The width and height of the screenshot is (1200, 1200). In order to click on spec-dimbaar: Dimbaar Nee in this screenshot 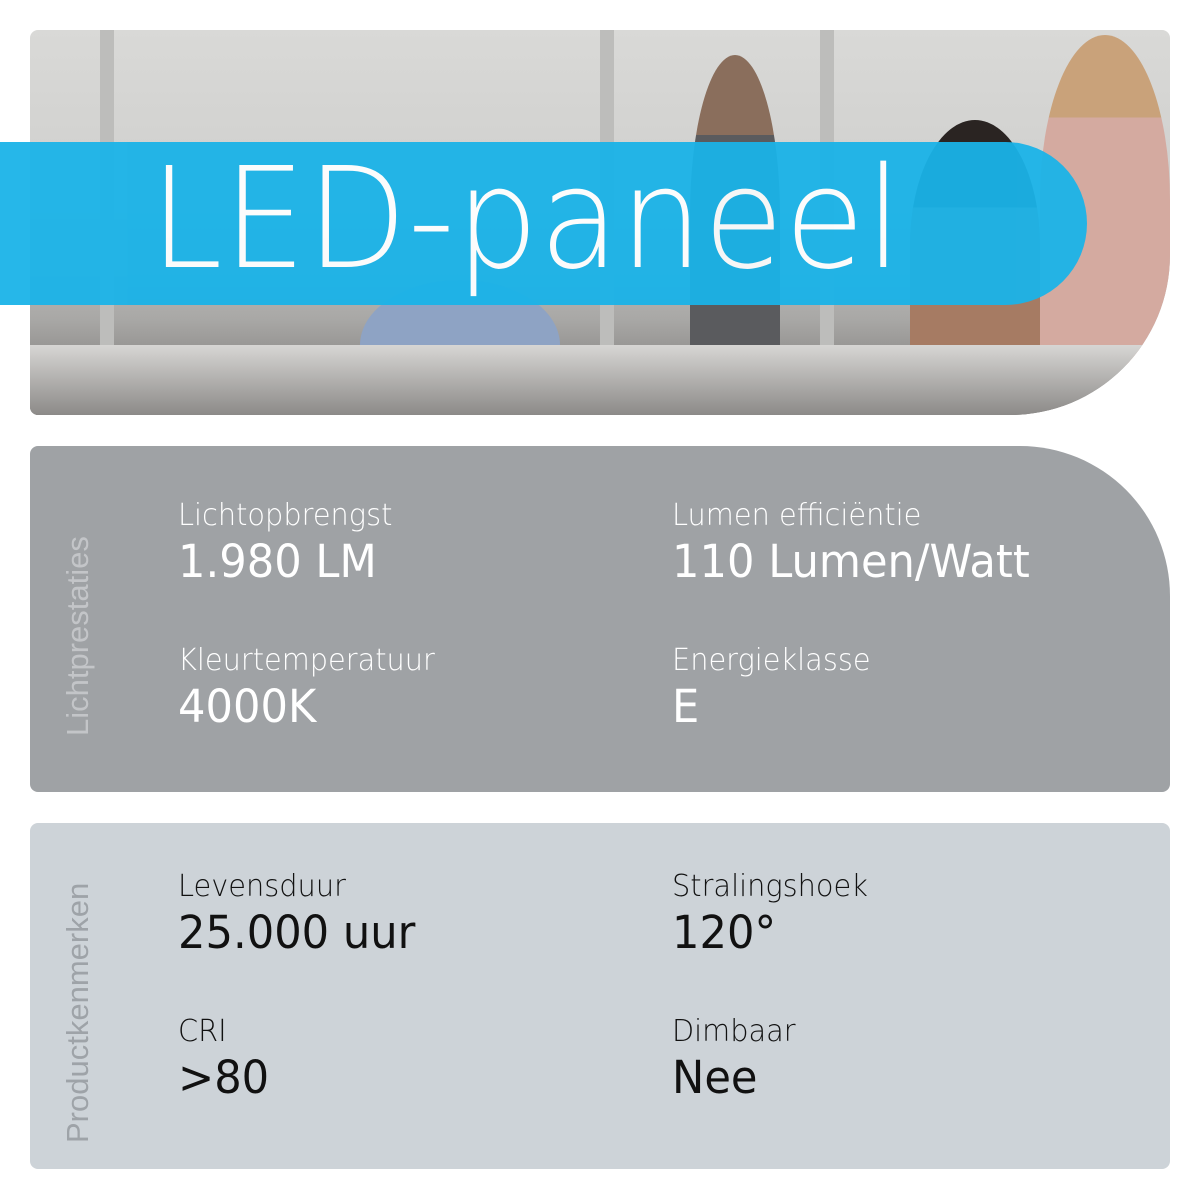, I will do `click(736, 1060)`.